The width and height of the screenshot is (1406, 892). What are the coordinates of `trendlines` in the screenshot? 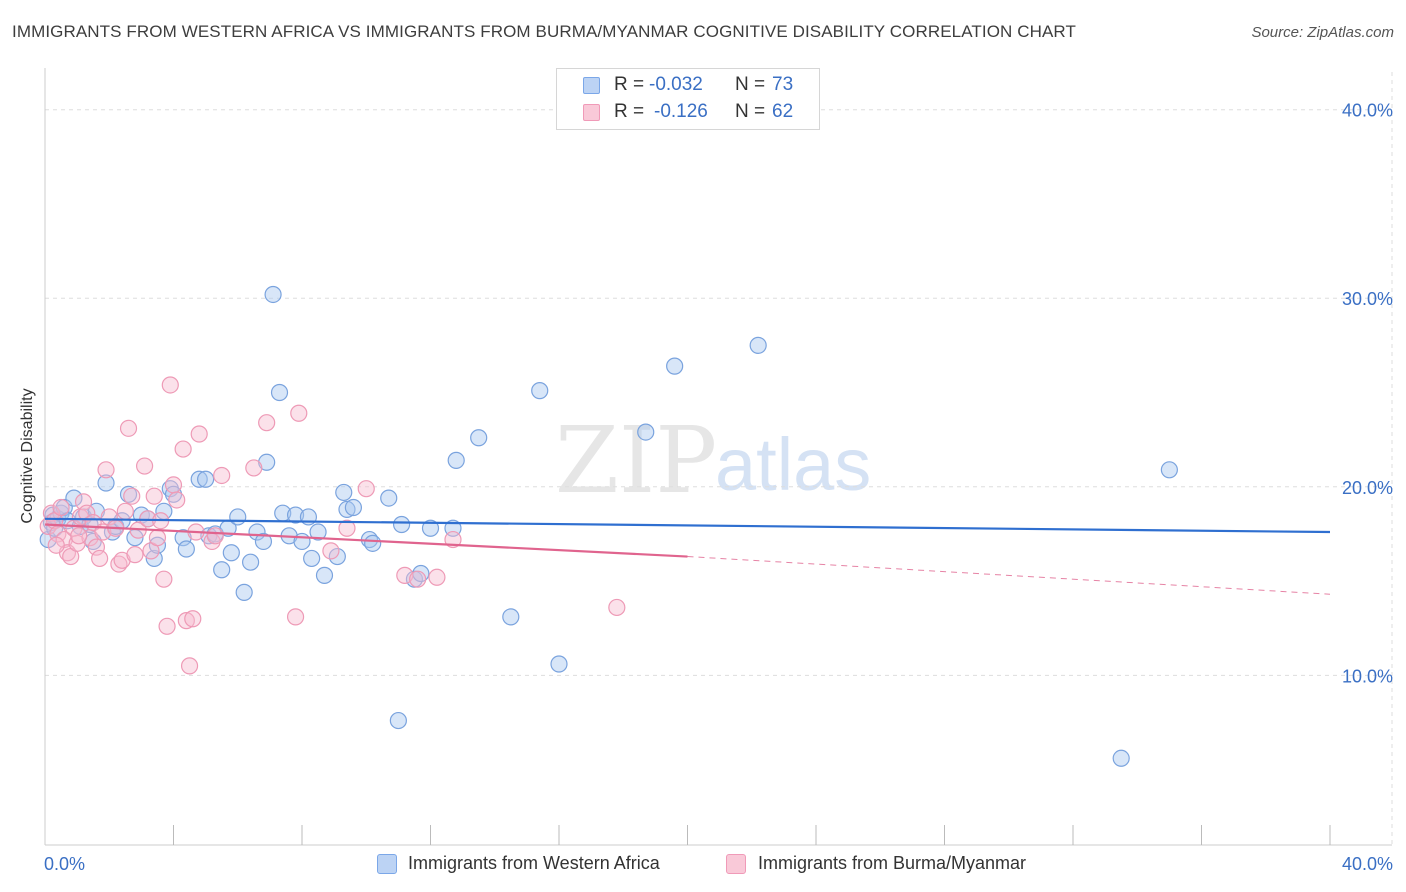 It's located at (687, 556).